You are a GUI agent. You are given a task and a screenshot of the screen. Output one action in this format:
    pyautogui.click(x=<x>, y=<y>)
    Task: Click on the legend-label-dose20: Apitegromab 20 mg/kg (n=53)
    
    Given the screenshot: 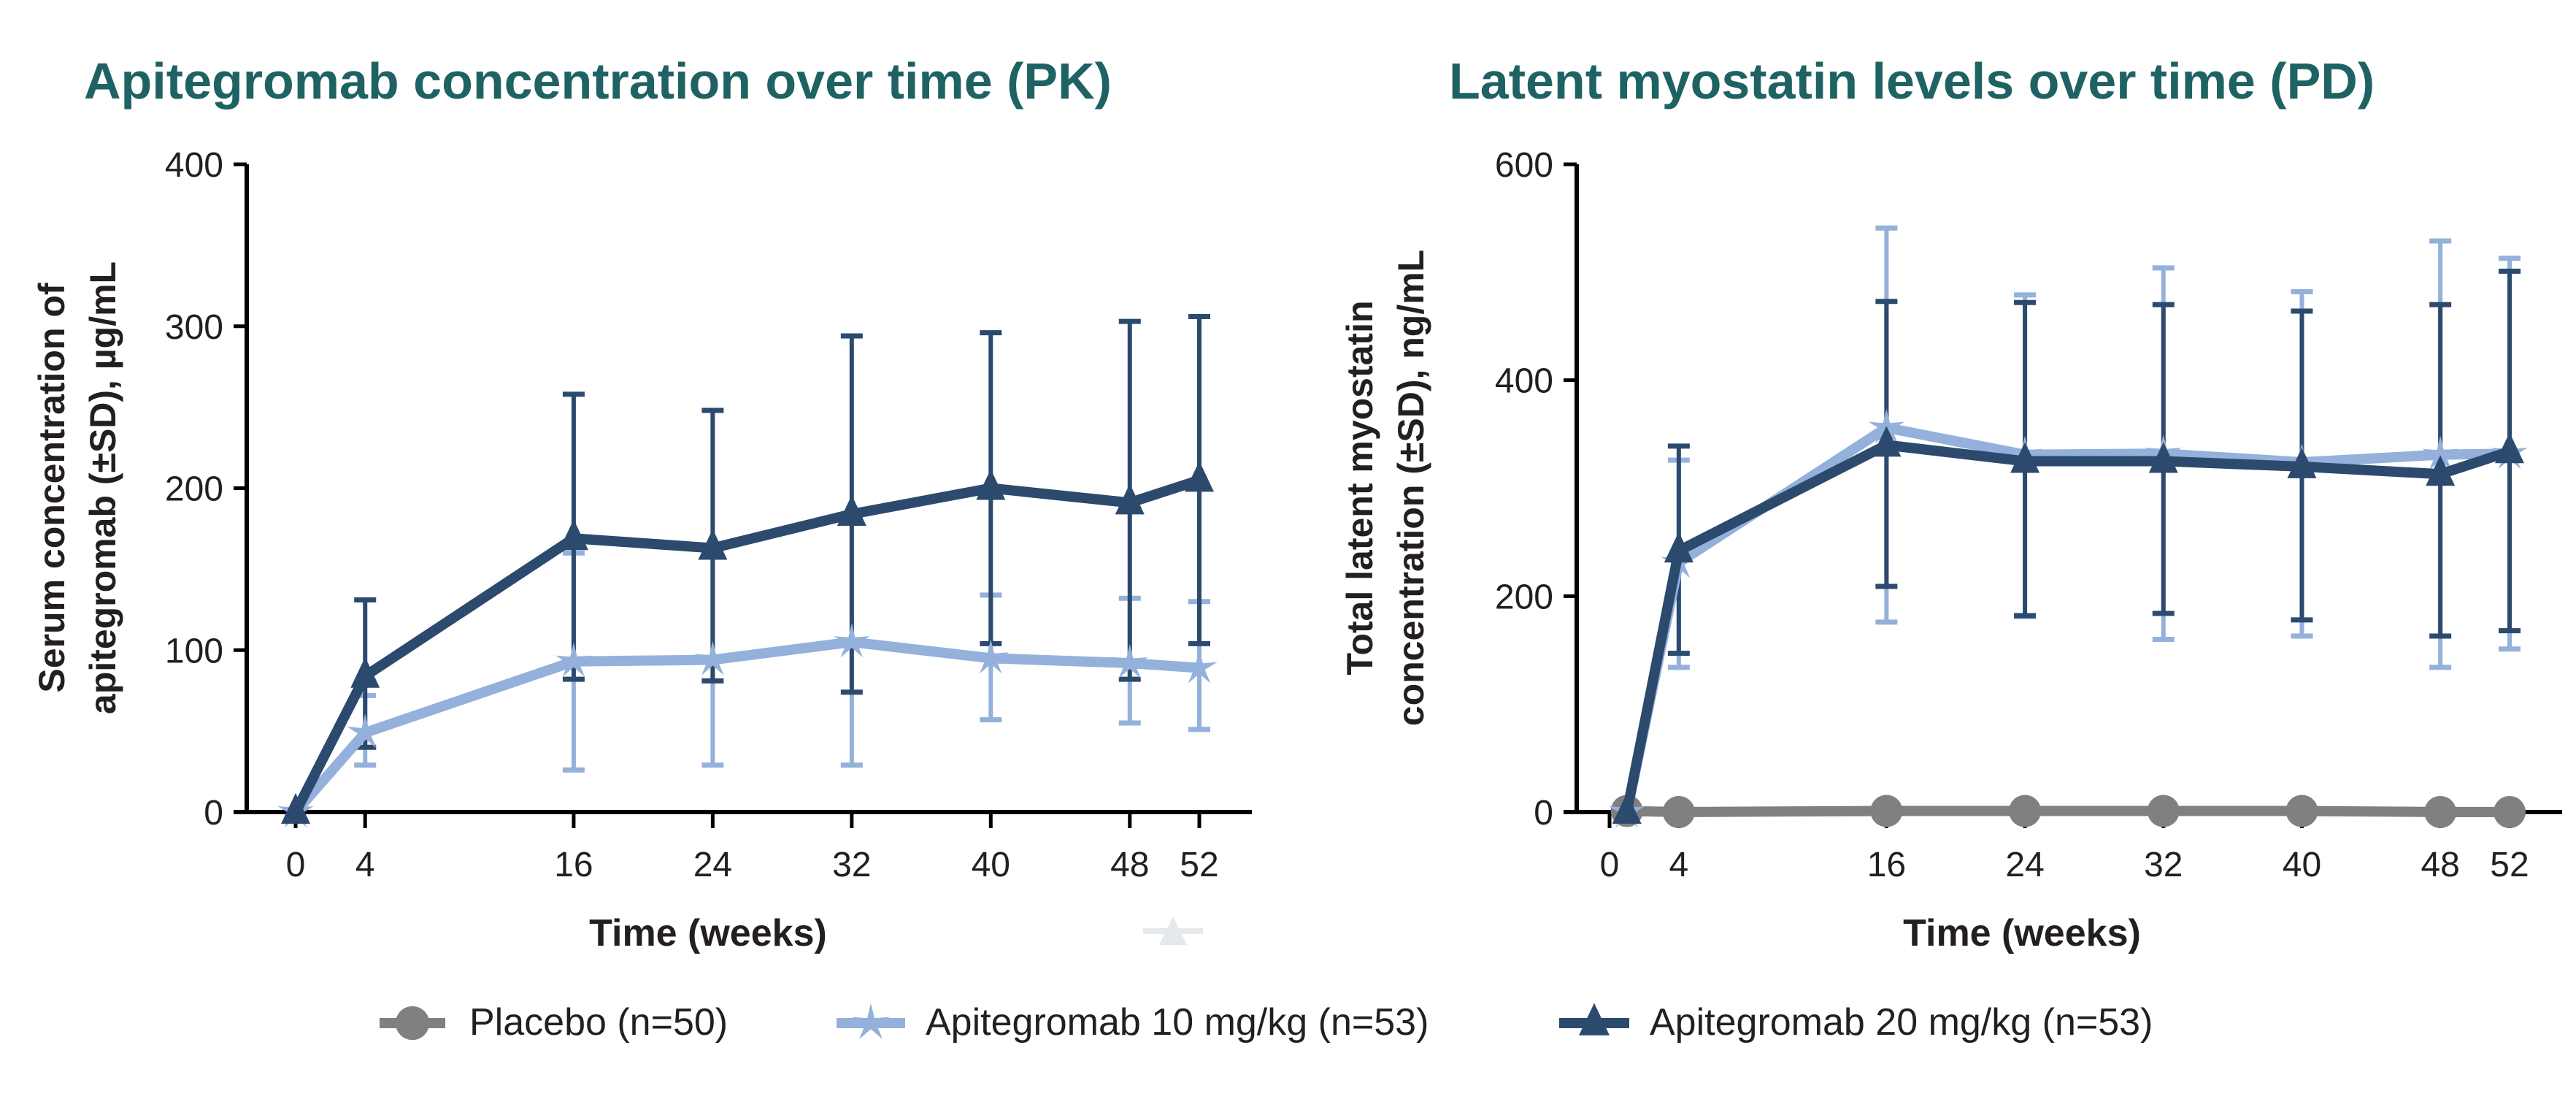 What is the action you would take?
    pyautogui.click(x=1901, y=1023)
    